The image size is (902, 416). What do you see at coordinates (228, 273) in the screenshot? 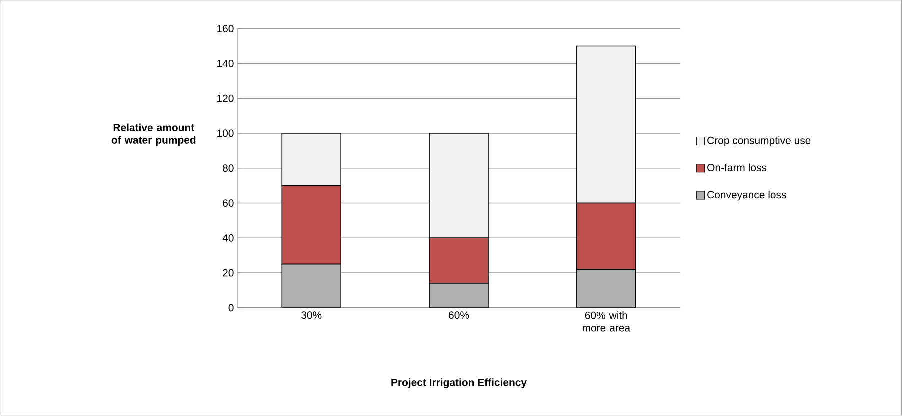
I see `y-tick-label: 20` at bounding box center [228, 273].